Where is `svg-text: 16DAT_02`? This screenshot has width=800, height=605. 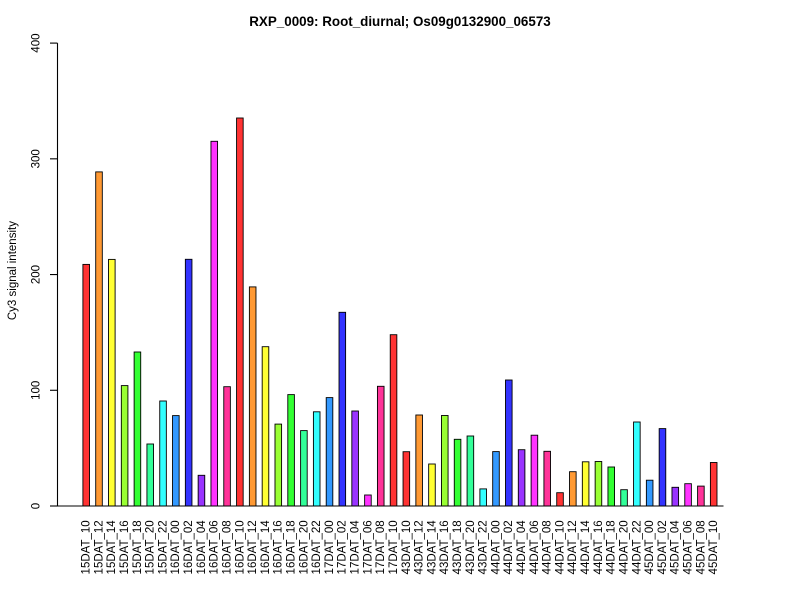 svg-text: 16DAT_02 is located at coordinates (189, 547).